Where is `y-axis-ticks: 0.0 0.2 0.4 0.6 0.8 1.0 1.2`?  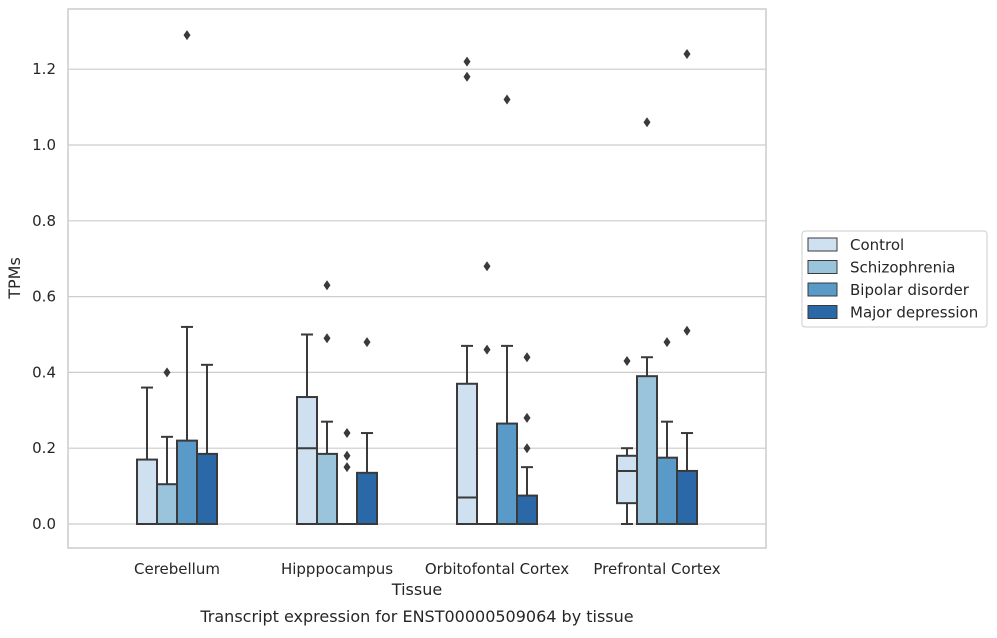 y-axis-ticks: 0.0 0.2 0.4 0.6 0.8 1.0 1.2 is located at coordinates (44, 296).